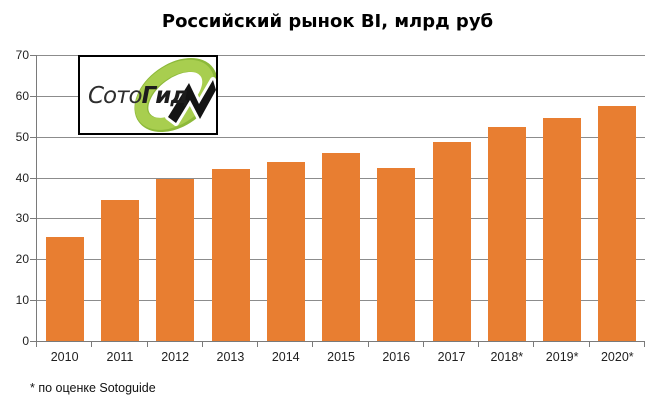 Image resolution: width=655 pixels, height=405 pixels. I want to click on x-tick-label: 2010, so click(64, 357).